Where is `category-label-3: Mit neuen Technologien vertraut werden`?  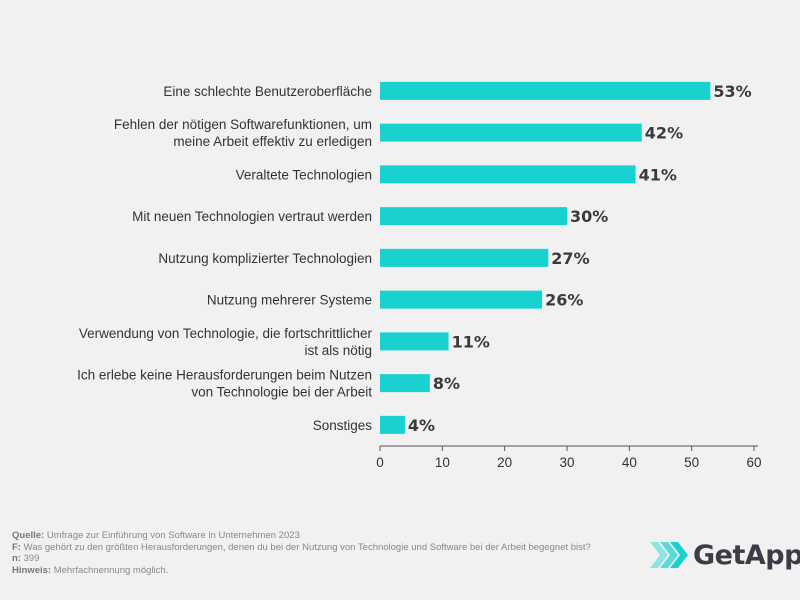
category-label-3: Mit neuen Technologien vertraut werden is located at coordinates (252, 216).